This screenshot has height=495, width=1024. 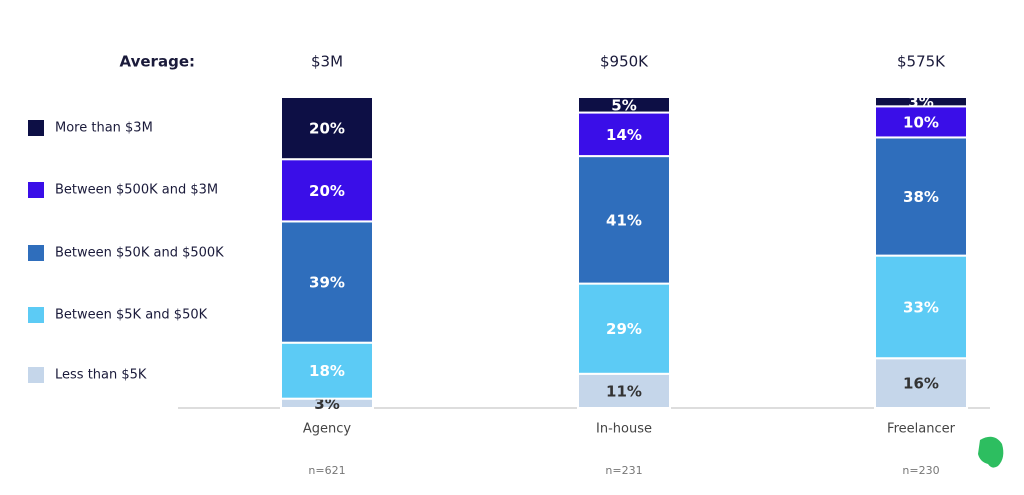 What do you see at coordinates (327, 429) in the screenshot?
I see `x-tick-label: Agency` at bounding box center [327, 429].